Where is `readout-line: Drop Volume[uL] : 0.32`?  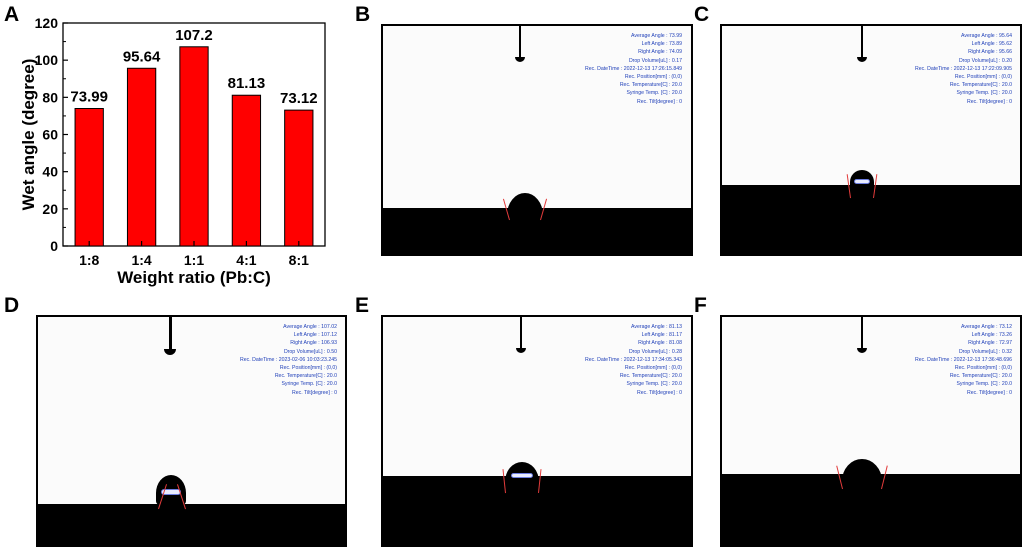
readout-line: Drop Volume[uL] : 0.32 is located at coordinates (985, 351).